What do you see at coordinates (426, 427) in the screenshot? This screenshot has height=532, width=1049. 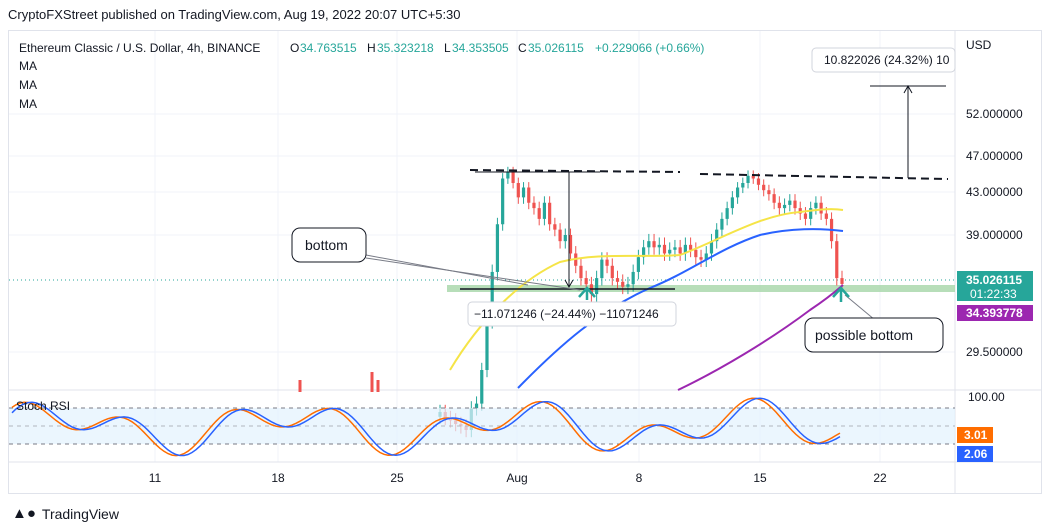 I see `rsi-k-line` at bounding box center [426, 427].